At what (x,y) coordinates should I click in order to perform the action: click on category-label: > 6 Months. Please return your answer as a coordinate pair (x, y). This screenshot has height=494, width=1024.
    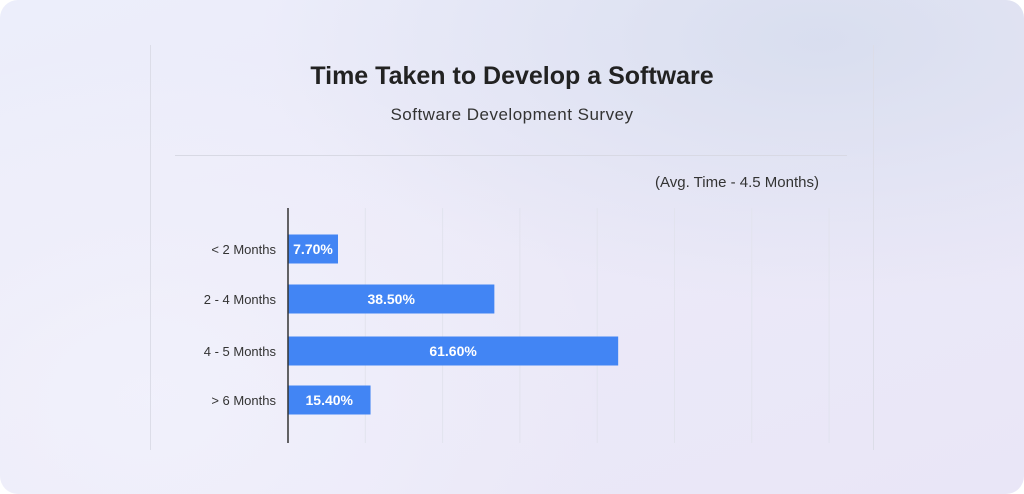
    Looking at the image, I should click on (243, 400).